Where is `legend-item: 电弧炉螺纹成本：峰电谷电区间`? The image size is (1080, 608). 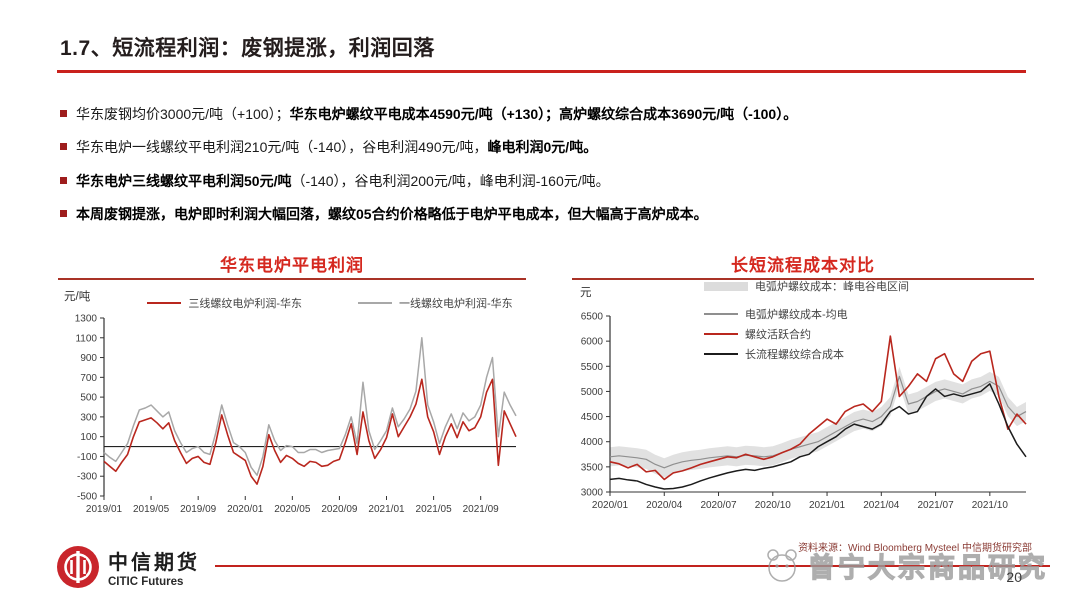
legend-item: 电弧炉螺纹成本：峰电谷电区间 is located at coordinates (806, 286).